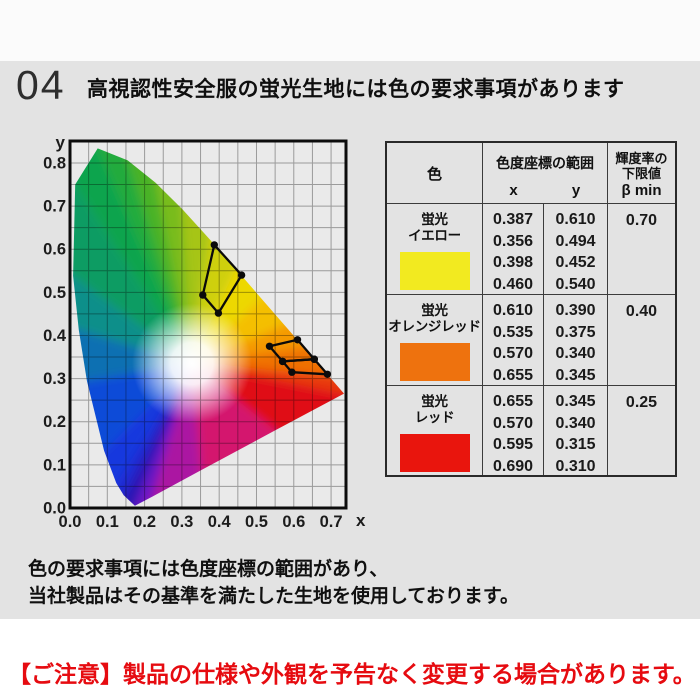 This screenshot has width=700, height=700. What do you see at coordinates (641, 311) in the screenshot?
I see `beta-min-value: 0.40` at bounding box center [641, 311].